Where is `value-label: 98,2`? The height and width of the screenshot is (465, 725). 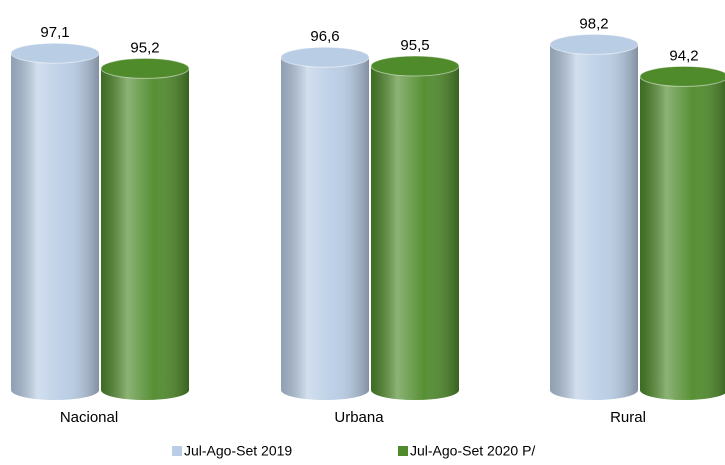 value-label: 98,2 is located at coordinates (593, 23).